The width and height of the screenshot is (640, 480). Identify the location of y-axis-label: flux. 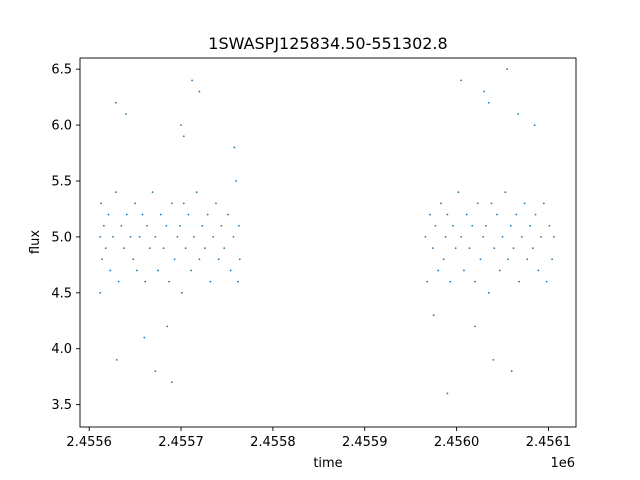
(35, 242).